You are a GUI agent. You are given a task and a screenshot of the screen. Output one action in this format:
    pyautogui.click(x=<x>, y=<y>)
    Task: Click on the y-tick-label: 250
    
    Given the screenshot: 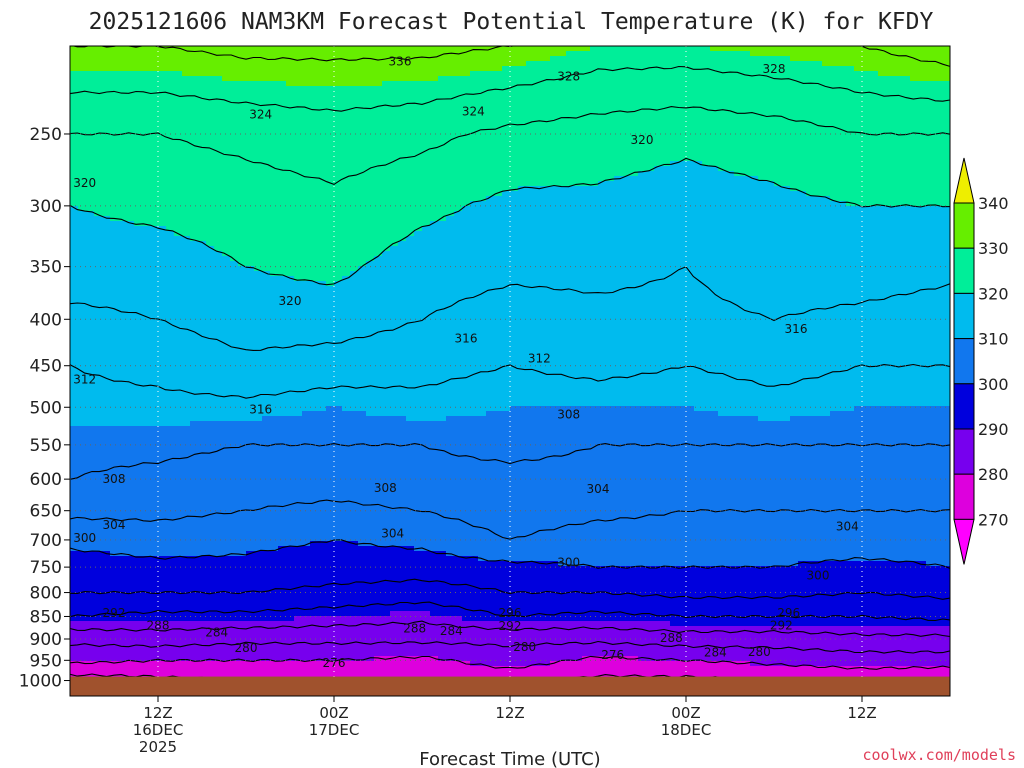 What is the action you would take?
    pyautogui.click(x=46, y=135)
    